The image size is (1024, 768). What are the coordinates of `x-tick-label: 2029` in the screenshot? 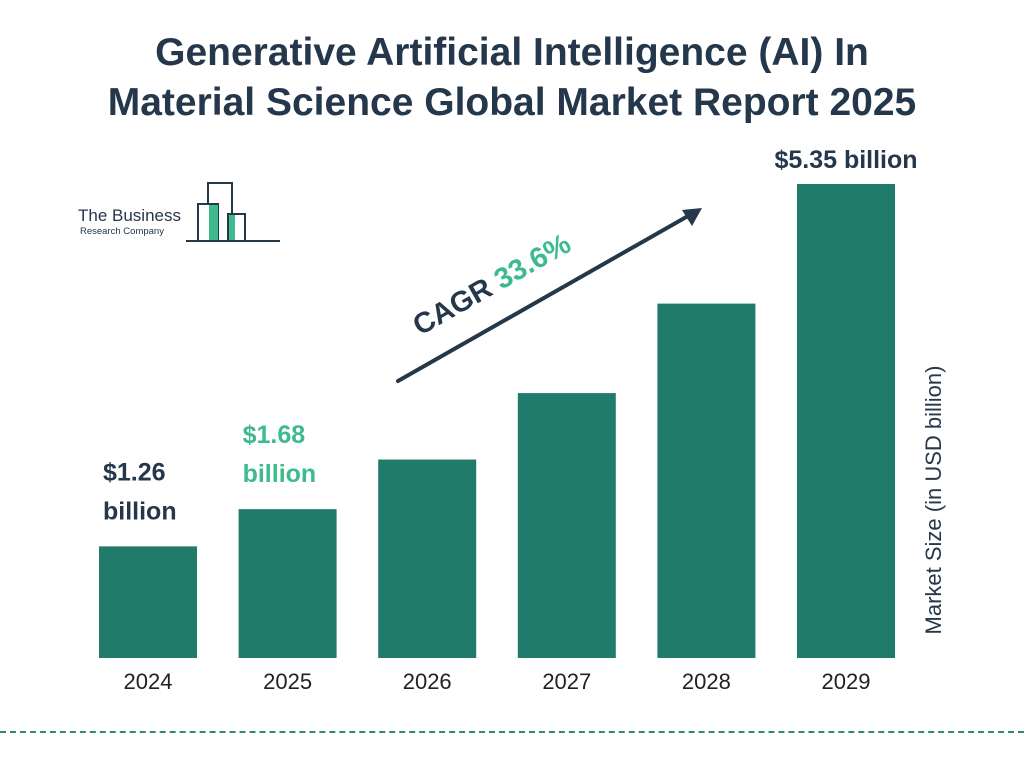 It's located at (846, 681).